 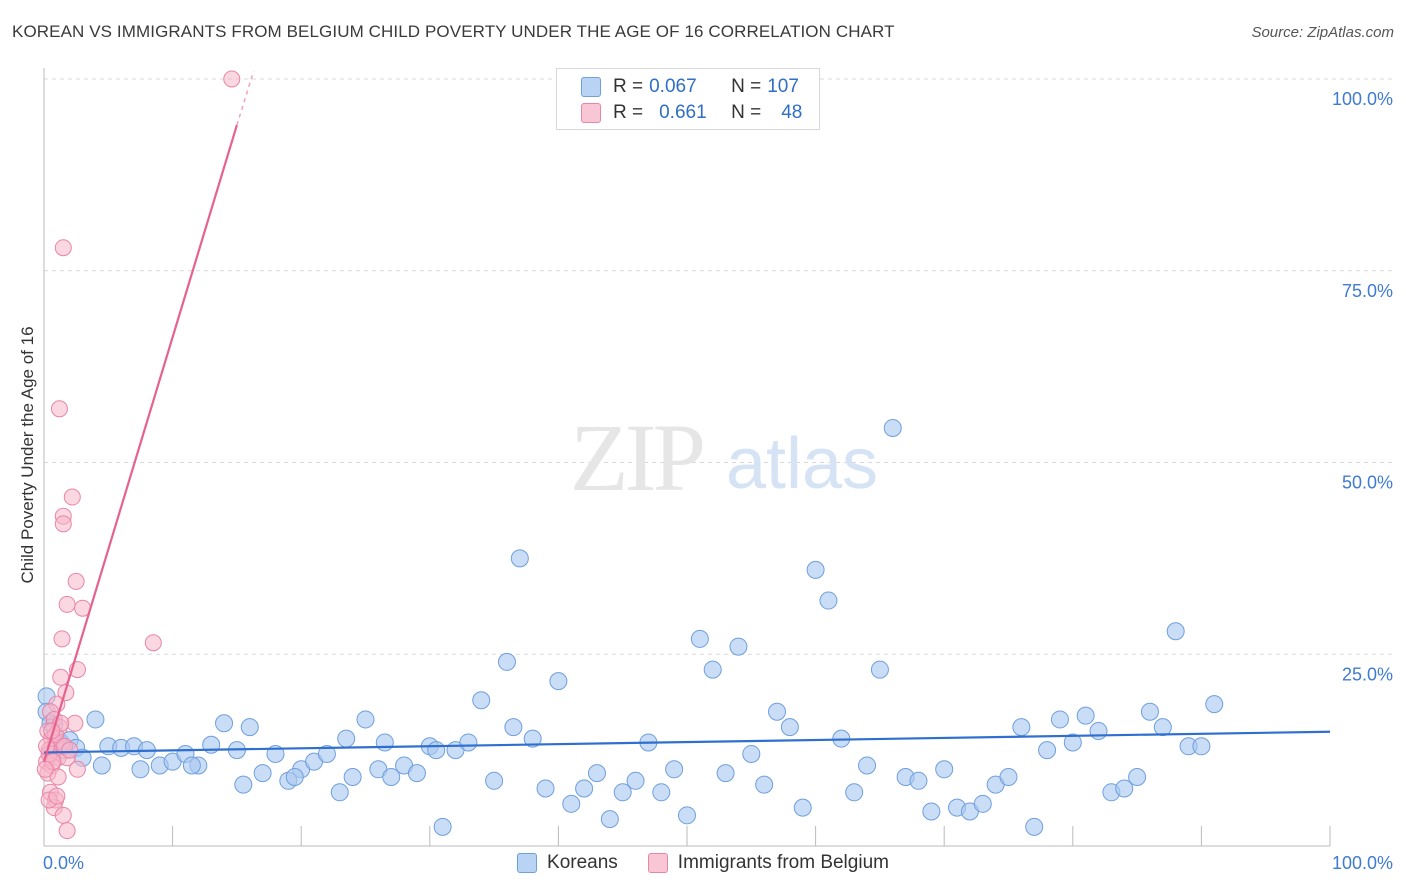 I want to click on trendline-belgium-extension, so click(x=245, y=98).